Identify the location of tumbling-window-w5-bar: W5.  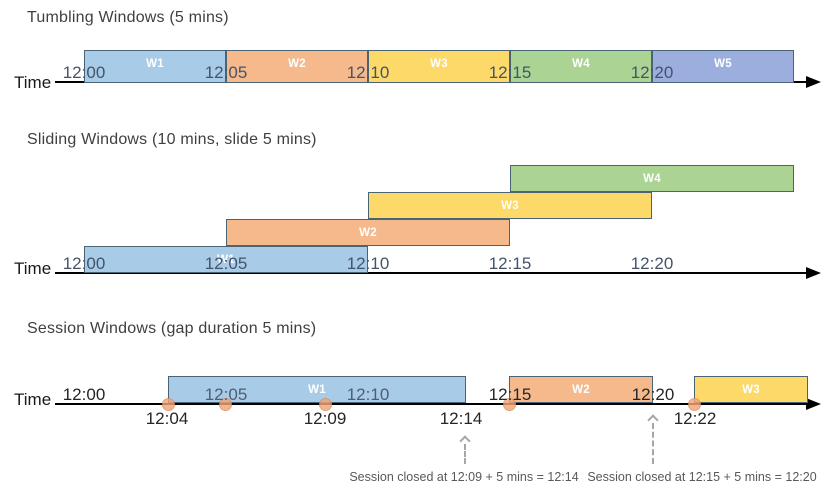
(723, 66).